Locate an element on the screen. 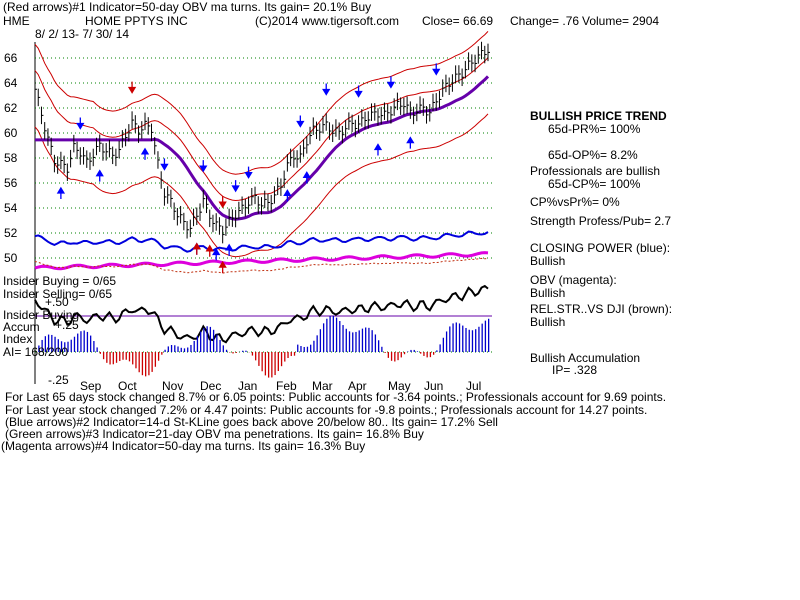 The width and height of the screenshot is (800, 600). y-tick-label: 54 is located at coordinates (11, 208).